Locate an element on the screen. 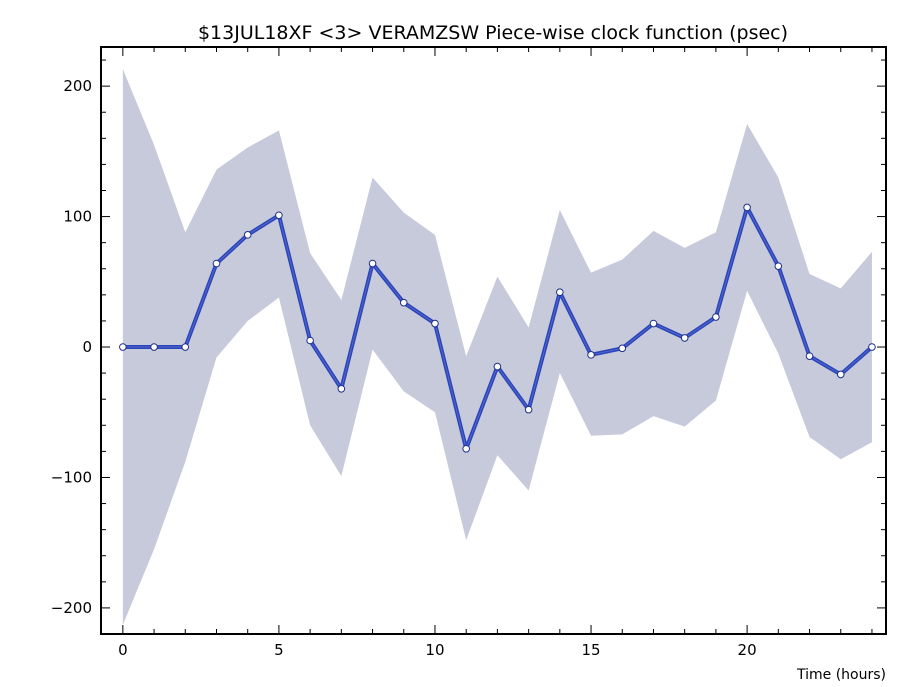 Image resolution: width=905 pixels, height=687 pixels. x-tick-label: 5 is located at coordinates (279, 650).